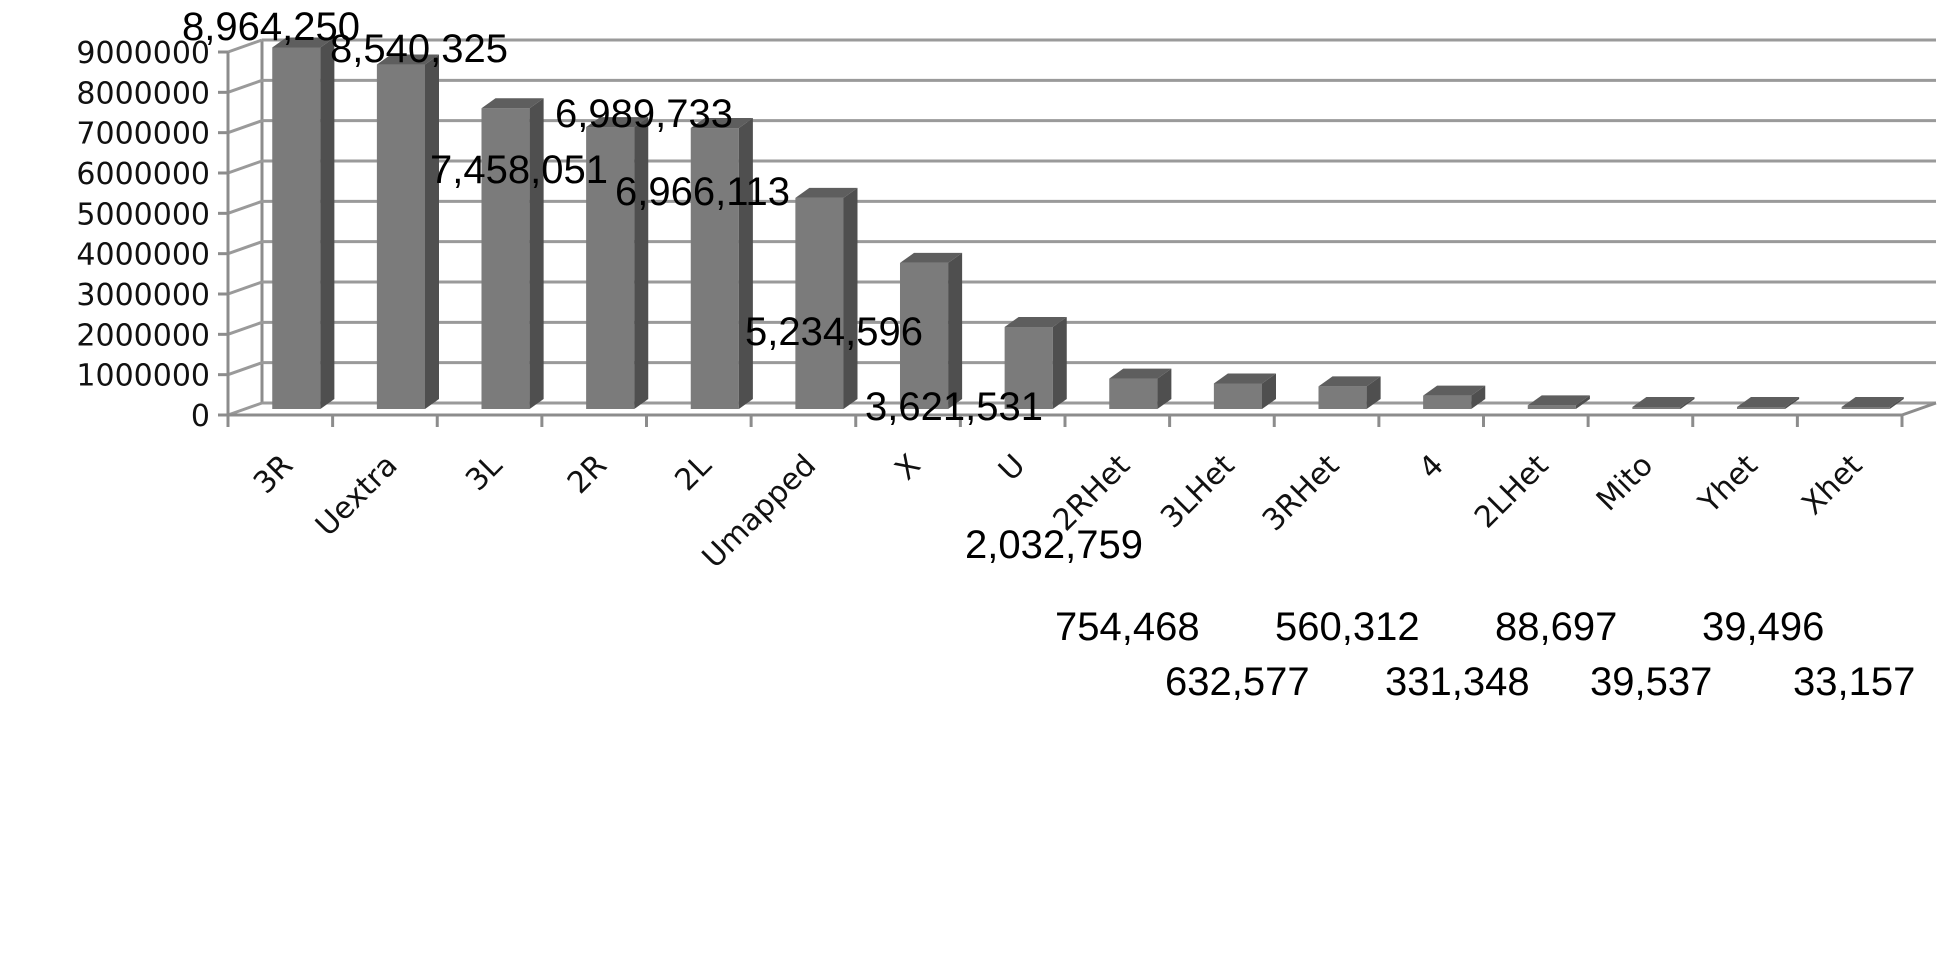  What do you see at coordinates (1347, 627) in the screenshot?
I see `data-label: 560,312` at bounding box center [1347, 627].